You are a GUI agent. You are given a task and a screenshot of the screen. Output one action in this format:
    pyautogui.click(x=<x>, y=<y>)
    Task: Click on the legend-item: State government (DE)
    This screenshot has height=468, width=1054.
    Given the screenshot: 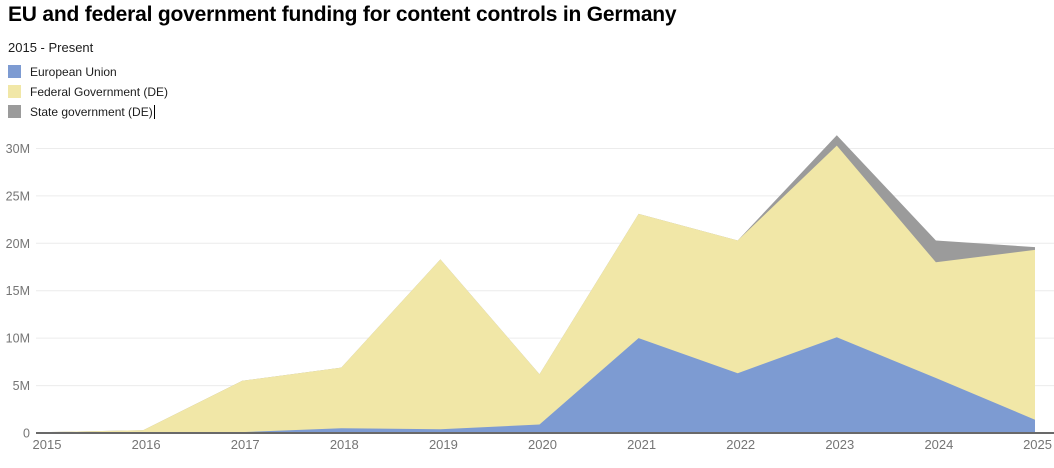 What is the action you would take?
    pyautogui.click(x=88, y=111)
    